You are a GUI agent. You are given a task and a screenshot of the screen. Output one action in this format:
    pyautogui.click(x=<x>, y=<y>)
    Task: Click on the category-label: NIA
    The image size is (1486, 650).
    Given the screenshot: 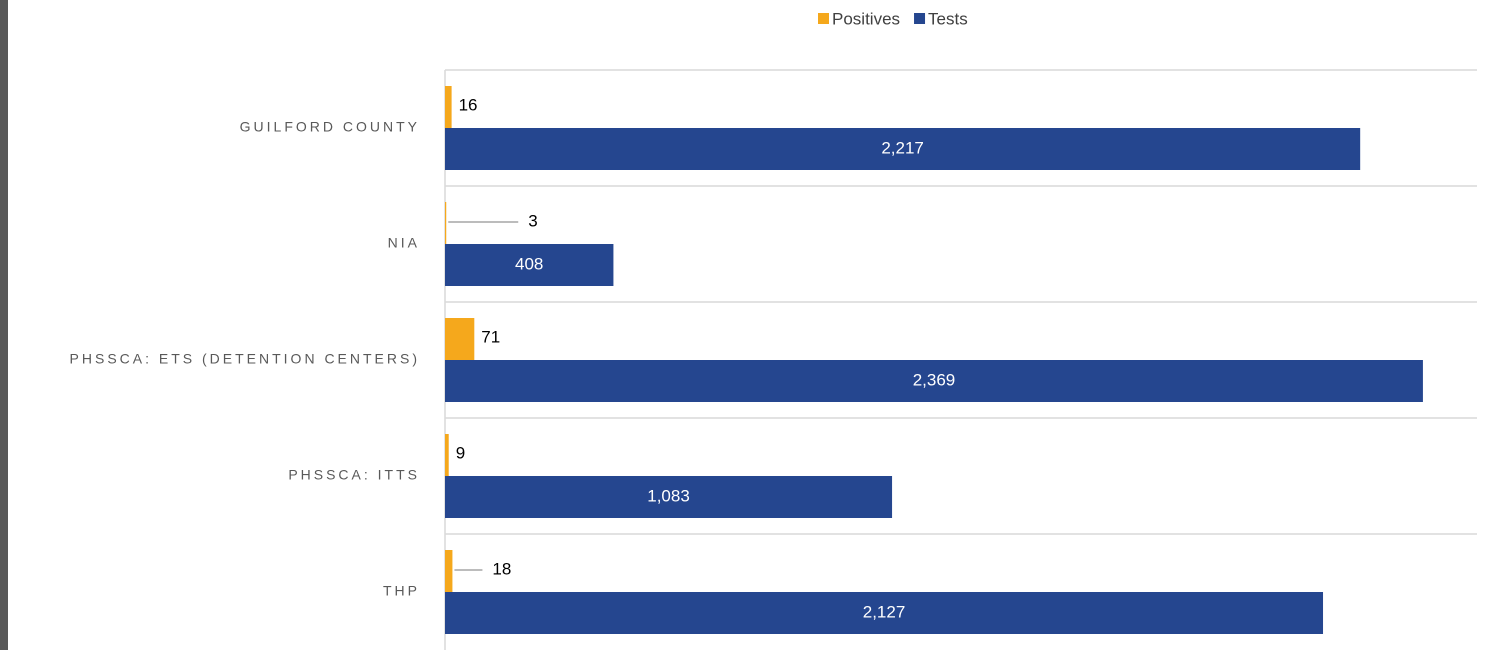 What is the action you would take?
    pyautogui.click(x=404, y=243)
    